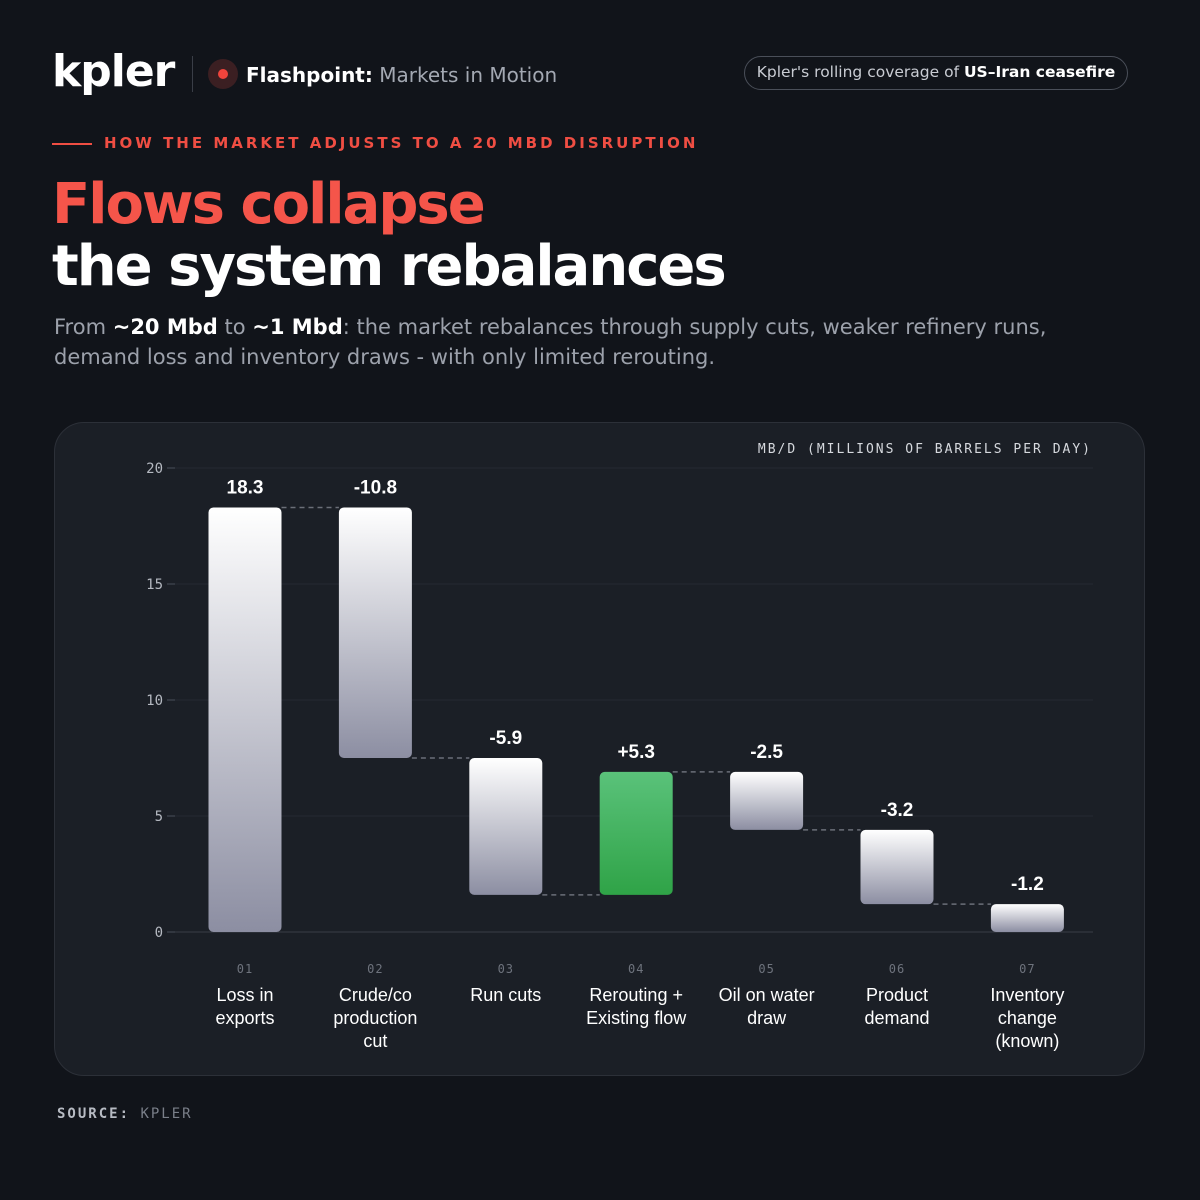 This screenshot has width=1200, height=1200. What do you see at coordinates (465, 75) in the screenshot?
I see `flashpoint-series: Markets in Motion` at bounding box center [465, 75].